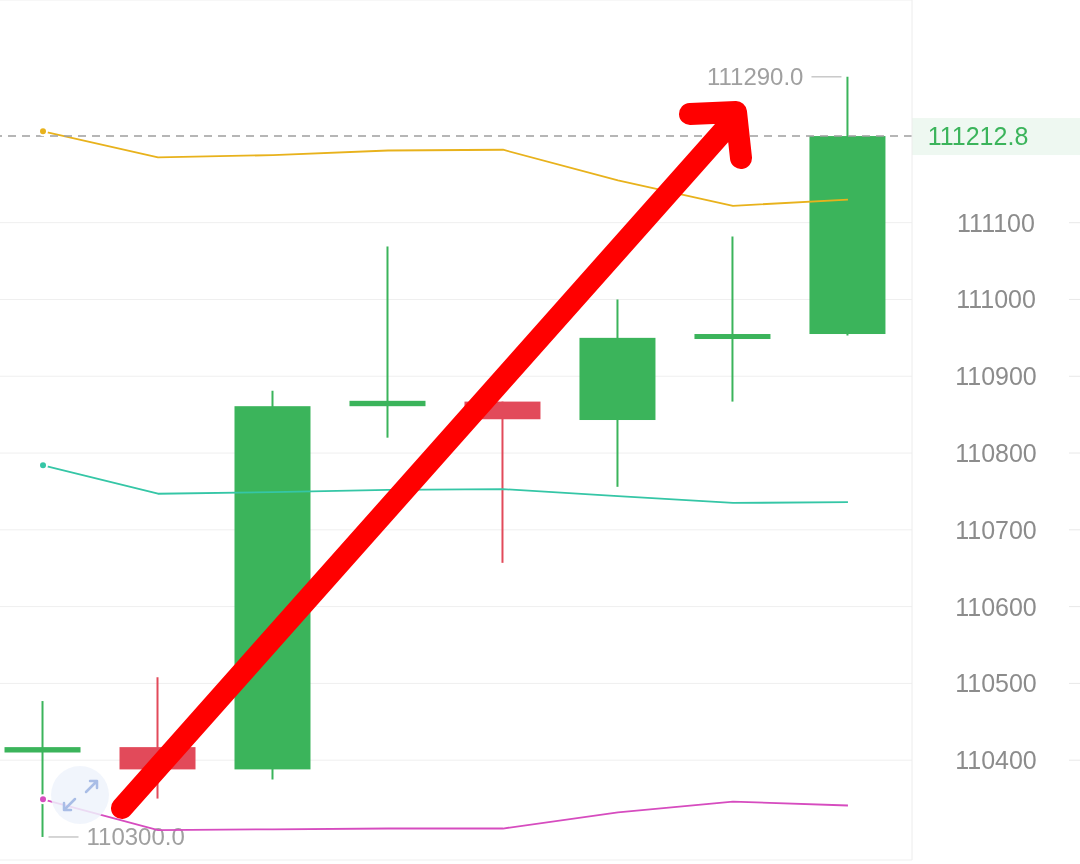  What do you see at coordinates (996, 760) in the screenshot?
I see `y-tick-label: 110400` at bounding box center [996, 760].